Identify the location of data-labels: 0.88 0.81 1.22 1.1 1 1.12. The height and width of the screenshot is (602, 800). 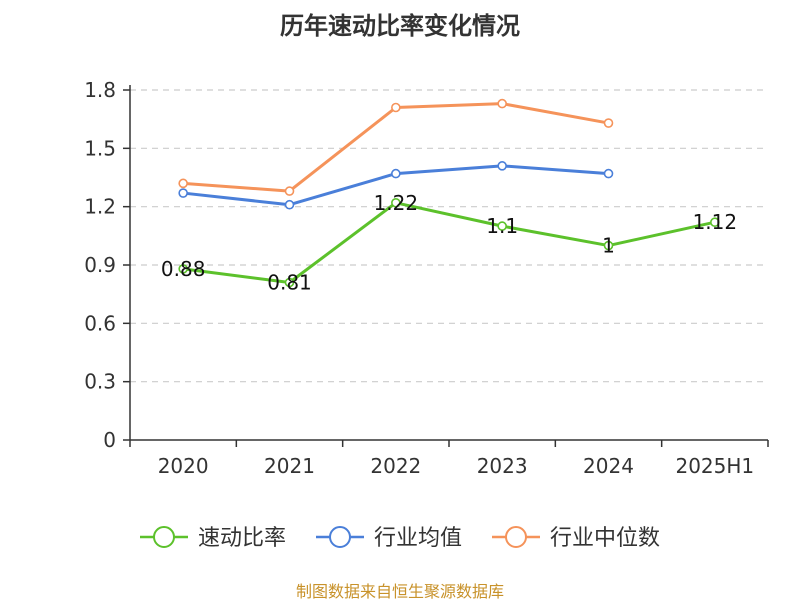
(449, 243).